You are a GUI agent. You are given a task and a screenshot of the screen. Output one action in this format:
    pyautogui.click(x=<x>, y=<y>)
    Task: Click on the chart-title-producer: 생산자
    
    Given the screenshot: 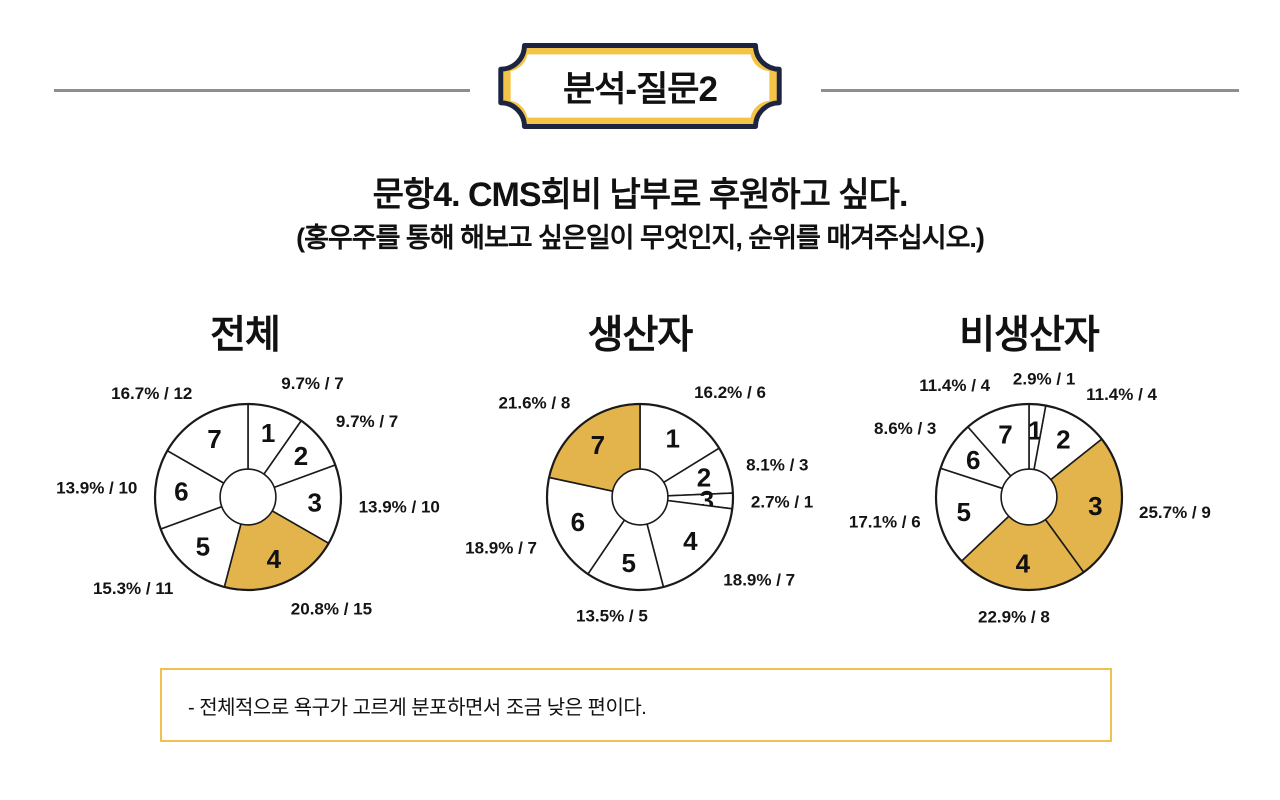 What is the action you would take?
    pyautogui.click(x=640, y=335)
    